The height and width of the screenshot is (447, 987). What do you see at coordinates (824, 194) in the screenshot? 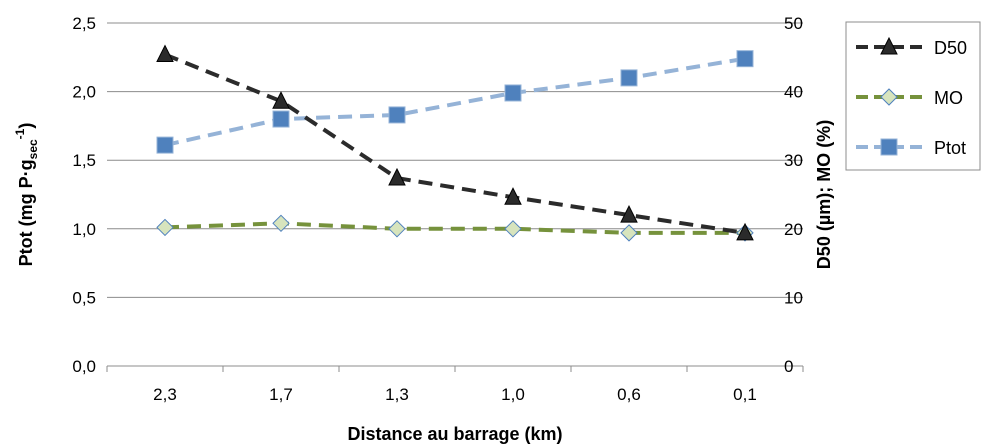
I see `y-right-axis-title: D50 (µm); MO (%)` at bounding box center [824, 194].